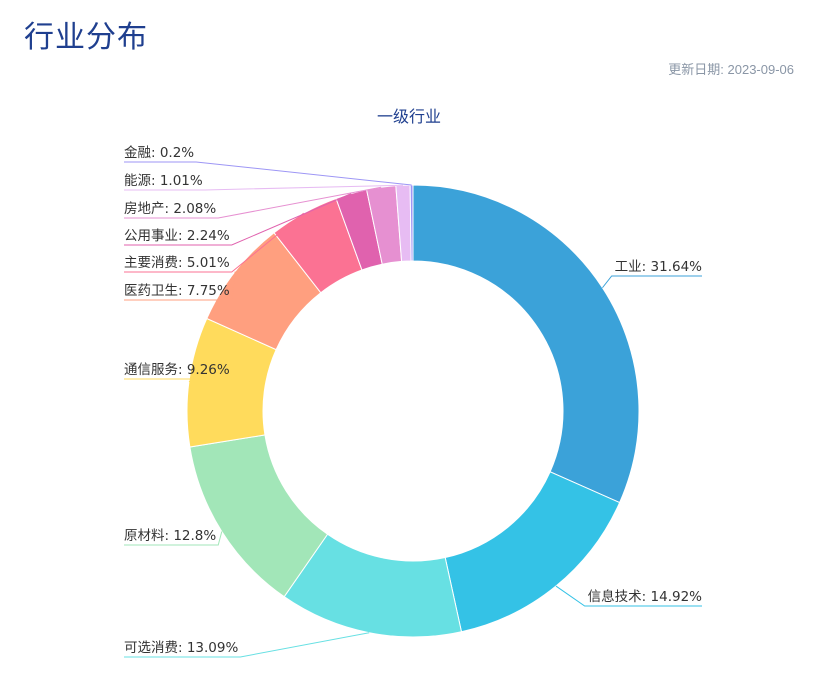  I want to click on leader-line-房地产, so click(253, 202).